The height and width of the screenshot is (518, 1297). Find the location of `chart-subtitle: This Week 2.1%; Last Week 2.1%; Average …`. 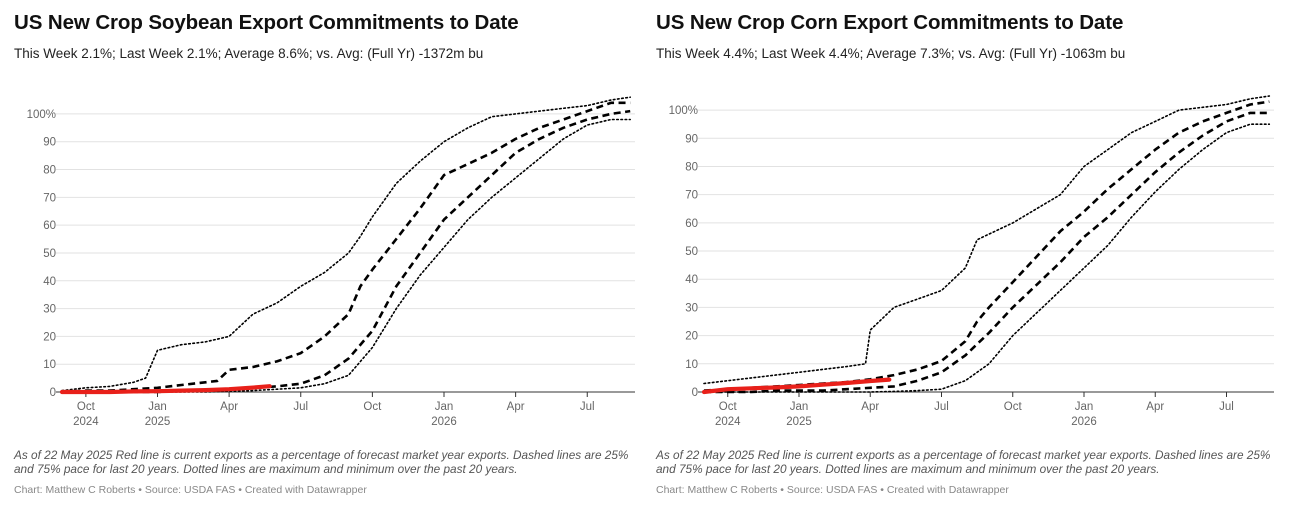

chart-subtitle: This Week 2.1%; Last Week 2.1%; Average … is located at coordinates (249, 53).